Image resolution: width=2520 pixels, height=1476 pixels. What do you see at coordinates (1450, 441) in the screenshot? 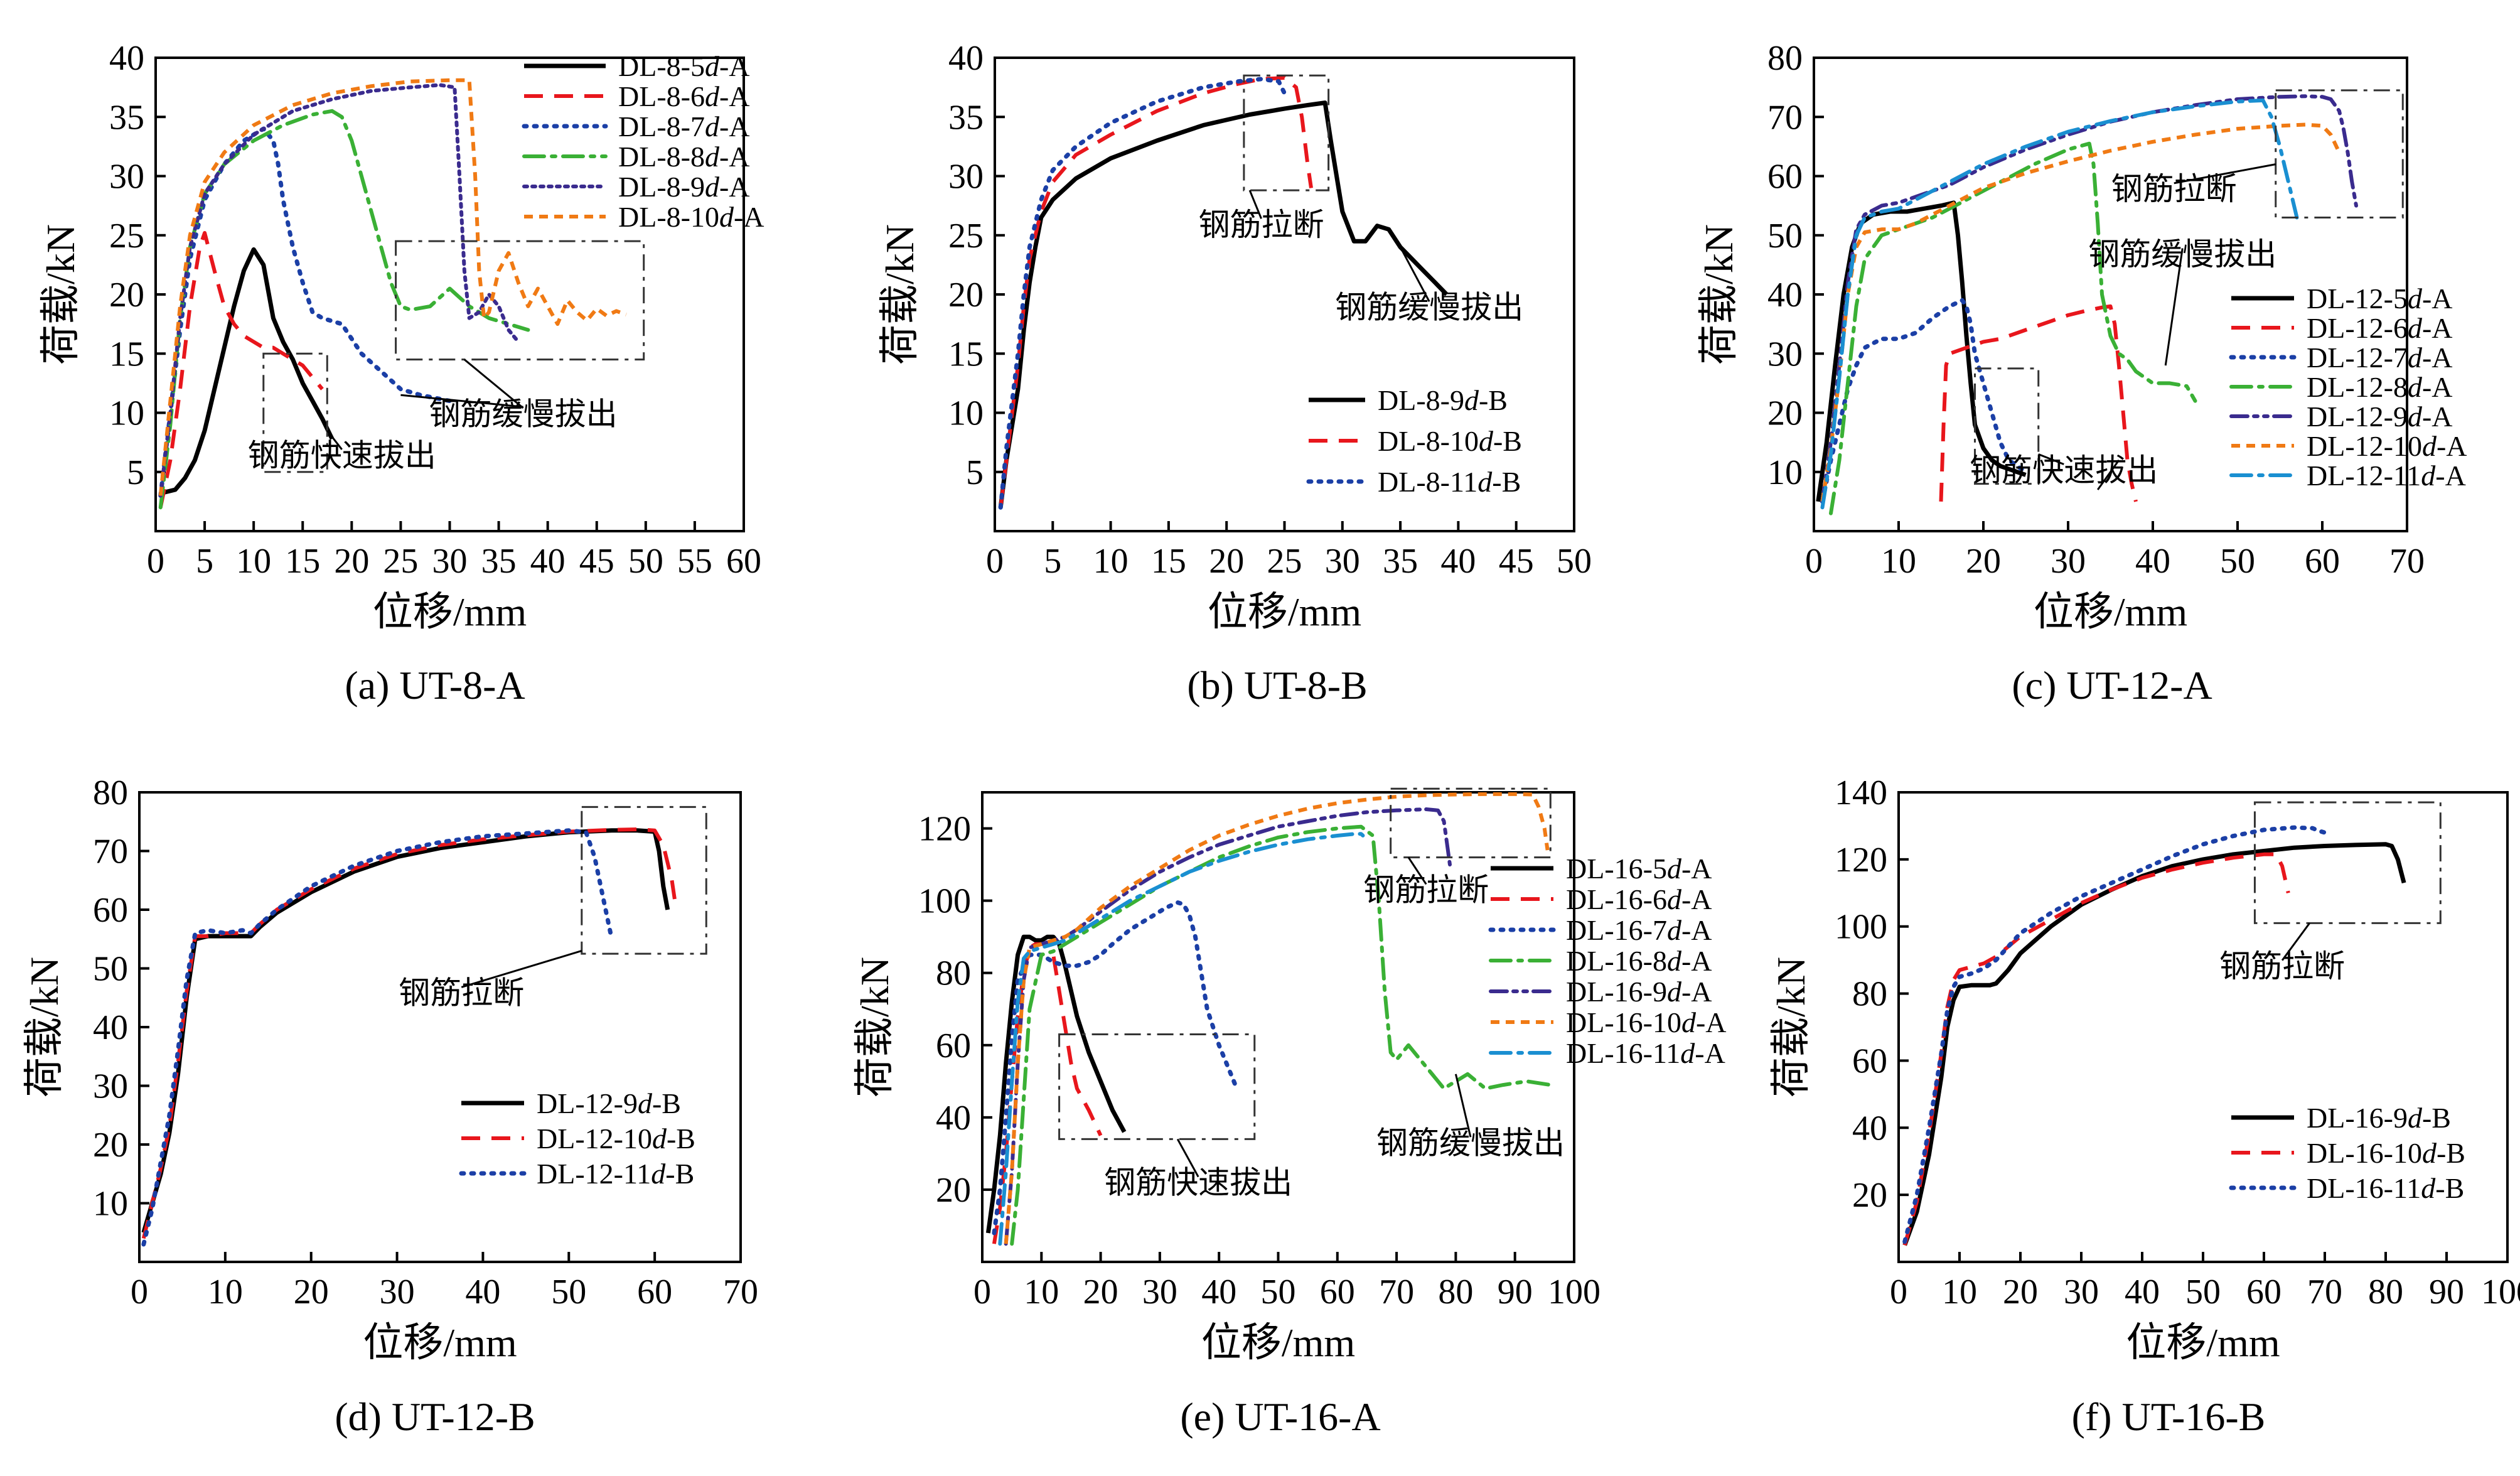
I see `legend-entry-label: DL-8-10d-B` at bounding box center [1450, 441].